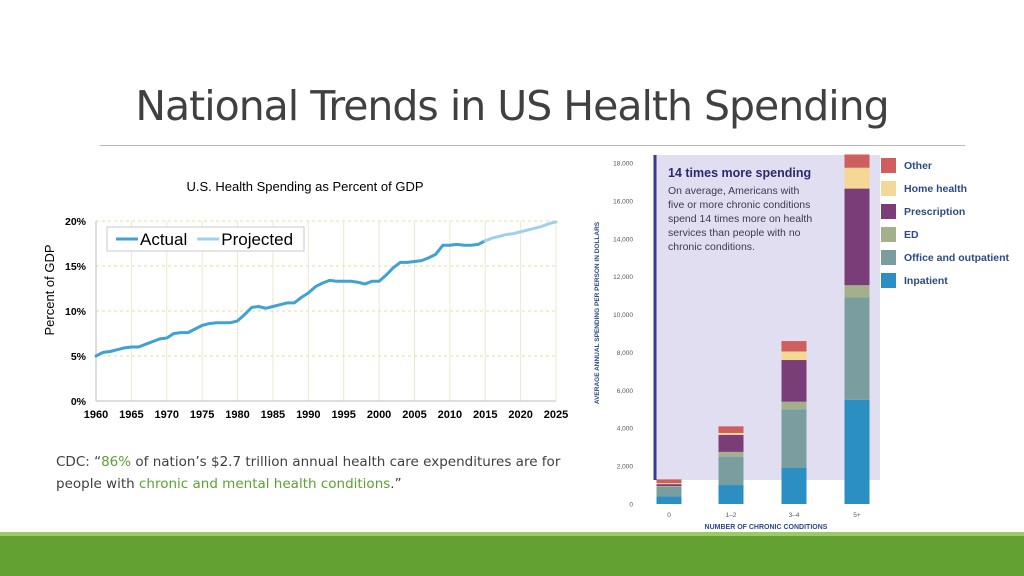 The image size is (1024, 576). I want to click on bar-legend-label: Home health, so click(935, 189).